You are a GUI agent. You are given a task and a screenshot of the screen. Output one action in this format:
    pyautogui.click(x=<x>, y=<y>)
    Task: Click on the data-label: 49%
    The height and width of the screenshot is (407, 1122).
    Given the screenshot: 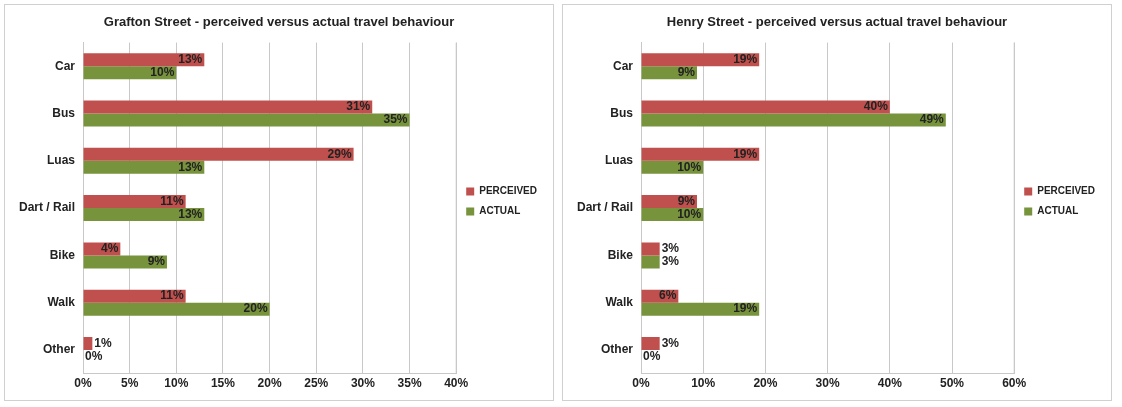 What is the action you would take?
    pyautogui.click(x=932, y=119)
    